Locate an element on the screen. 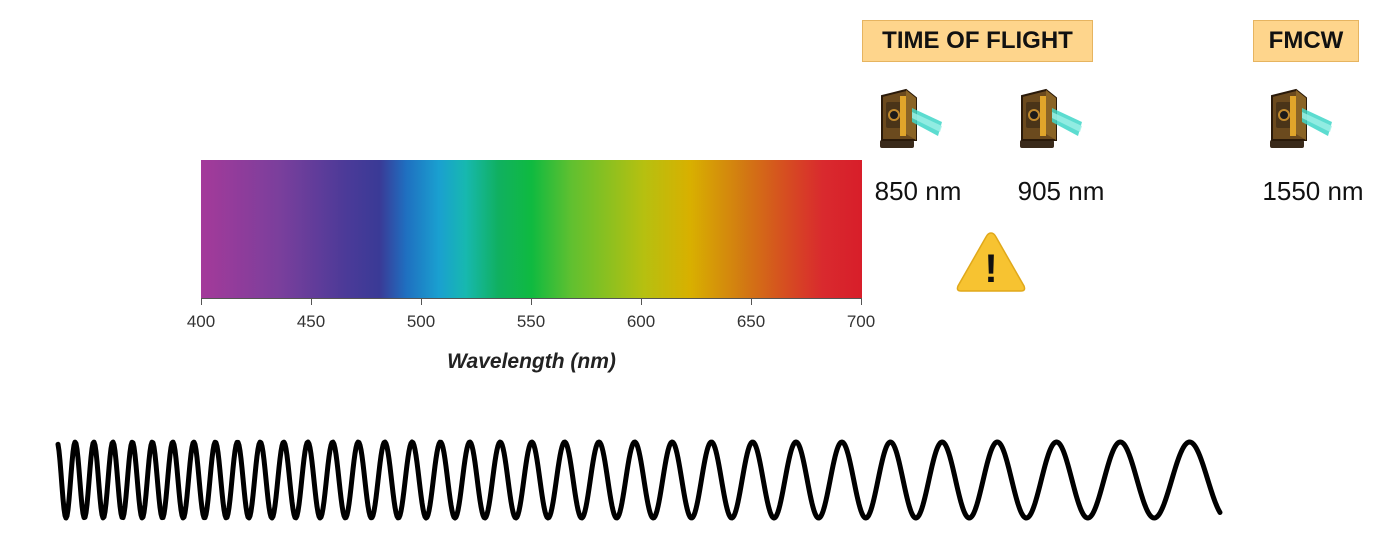 The width and height of the screenshot is (1400, 556). time-of-flight-label: TIME OF FLIGHT is located at coordinates (977, 41).